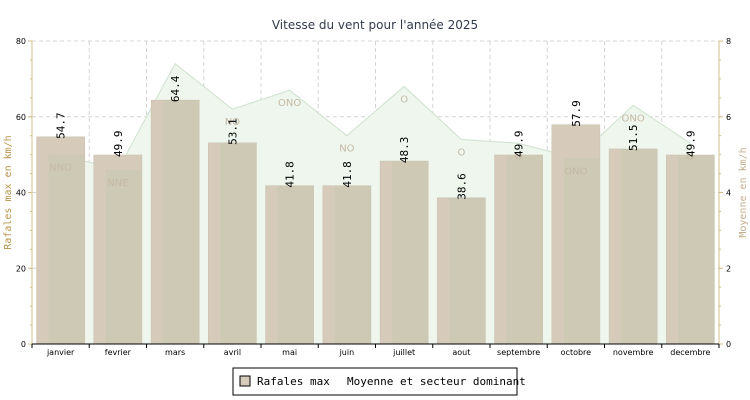 Image resolution: width=750 pixels, height=400 pixels. Describe the element at coordinates (21, 41) in the screenshot. I see `y-tick-label-left: 80` at that location.